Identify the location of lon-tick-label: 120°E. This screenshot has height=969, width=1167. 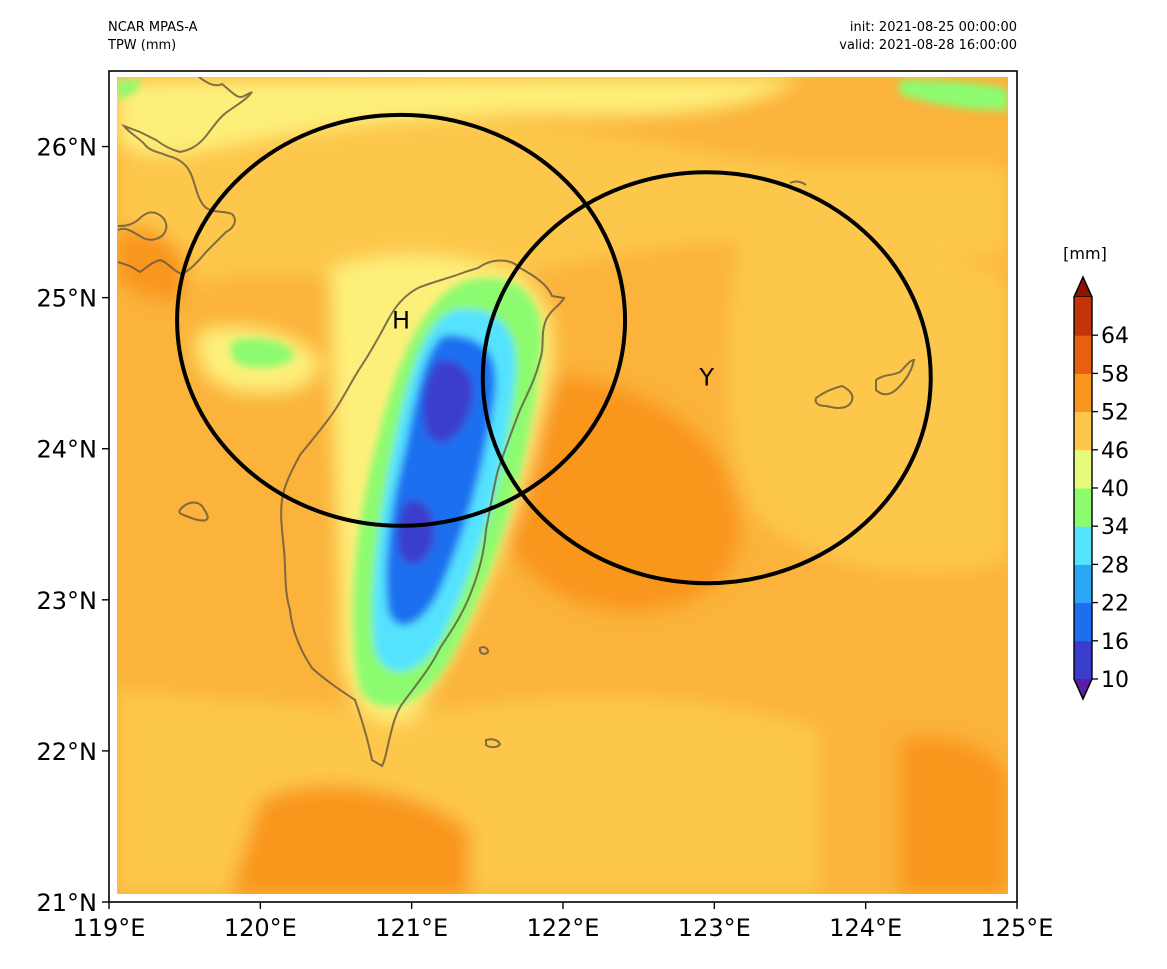
(260, 928).